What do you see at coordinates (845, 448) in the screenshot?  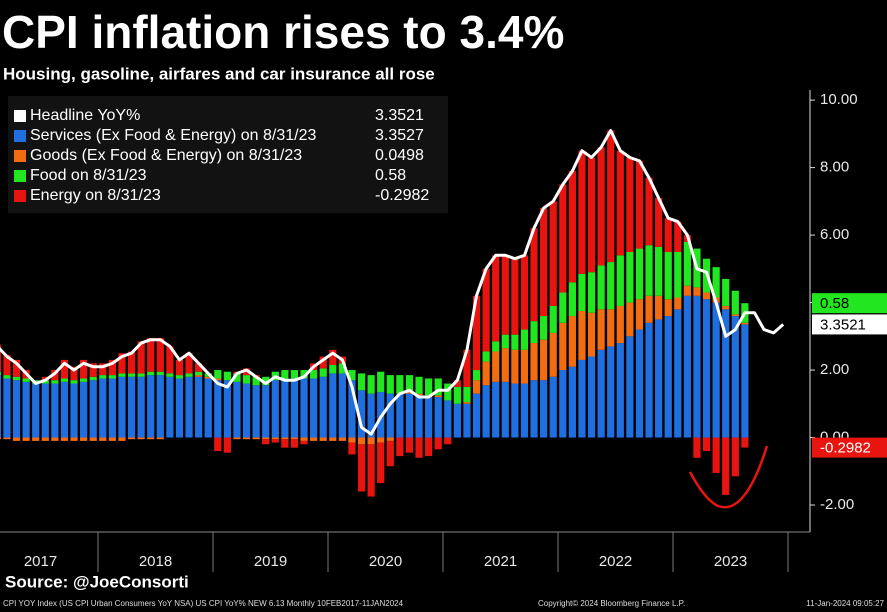 I see `value-box-label: -0.2982` at bounding box center [845, 448].